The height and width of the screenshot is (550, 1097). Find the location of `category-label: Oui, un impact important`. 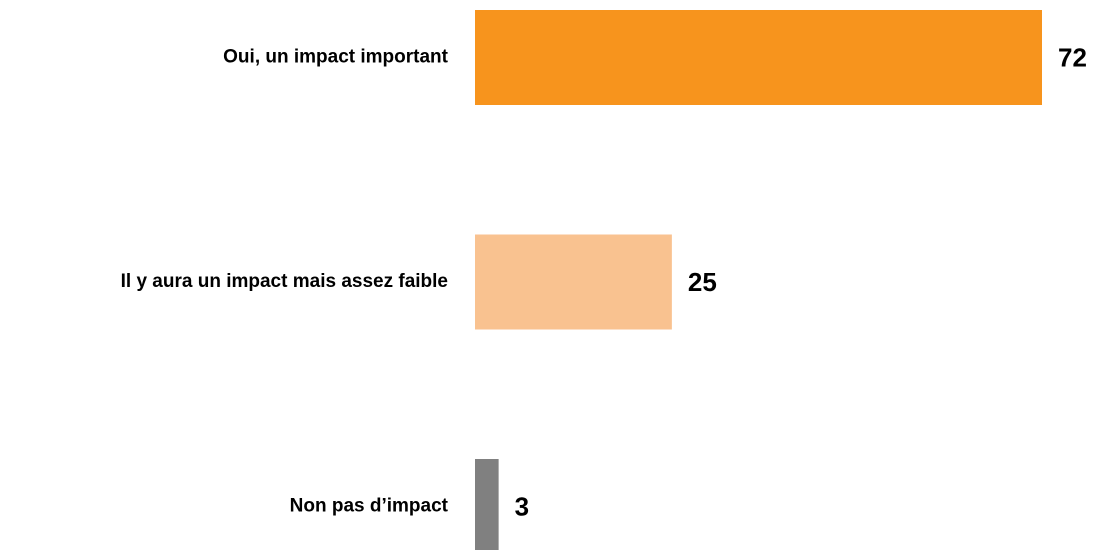

category-label: Oui, un impact important is located at coordinates (336, 57).